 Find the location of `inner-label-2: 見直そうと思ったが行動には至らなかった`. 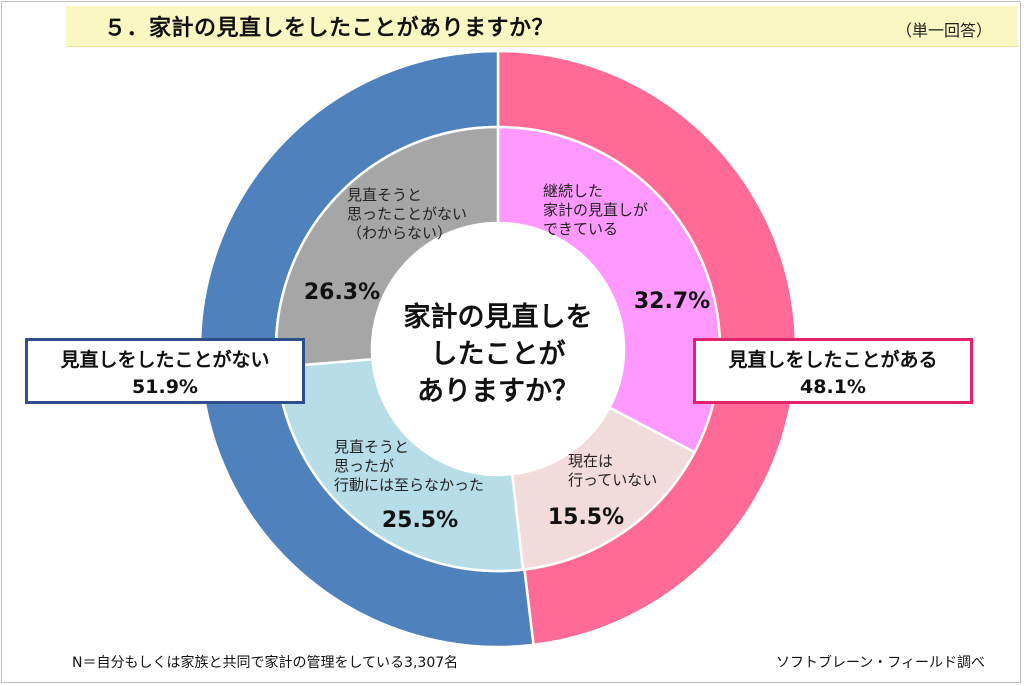

inner-label-2: 見直そうと思ったが行動には至らなかった is located at coordinates (409, 466).